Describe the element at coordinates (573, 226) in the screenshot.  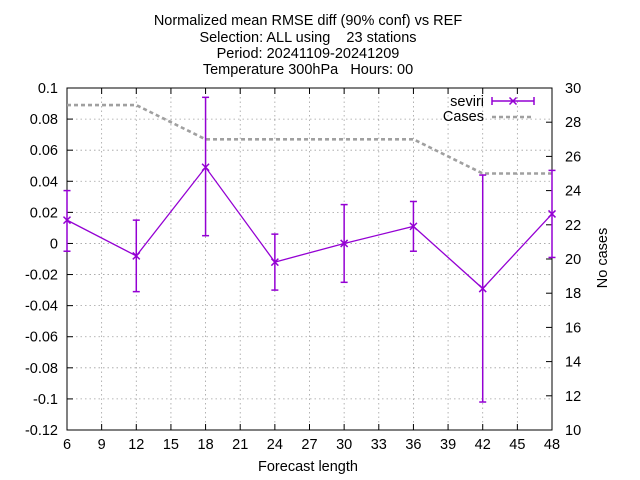
I see `y2-tick-label: 22` at that location.